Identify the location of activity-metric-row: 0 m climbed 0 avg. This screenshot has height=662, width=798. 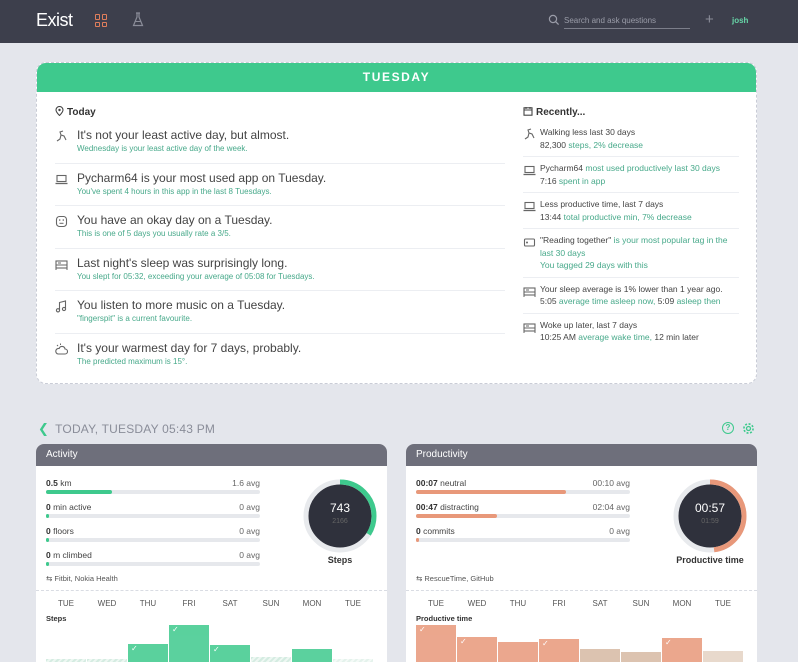
(153, 561).